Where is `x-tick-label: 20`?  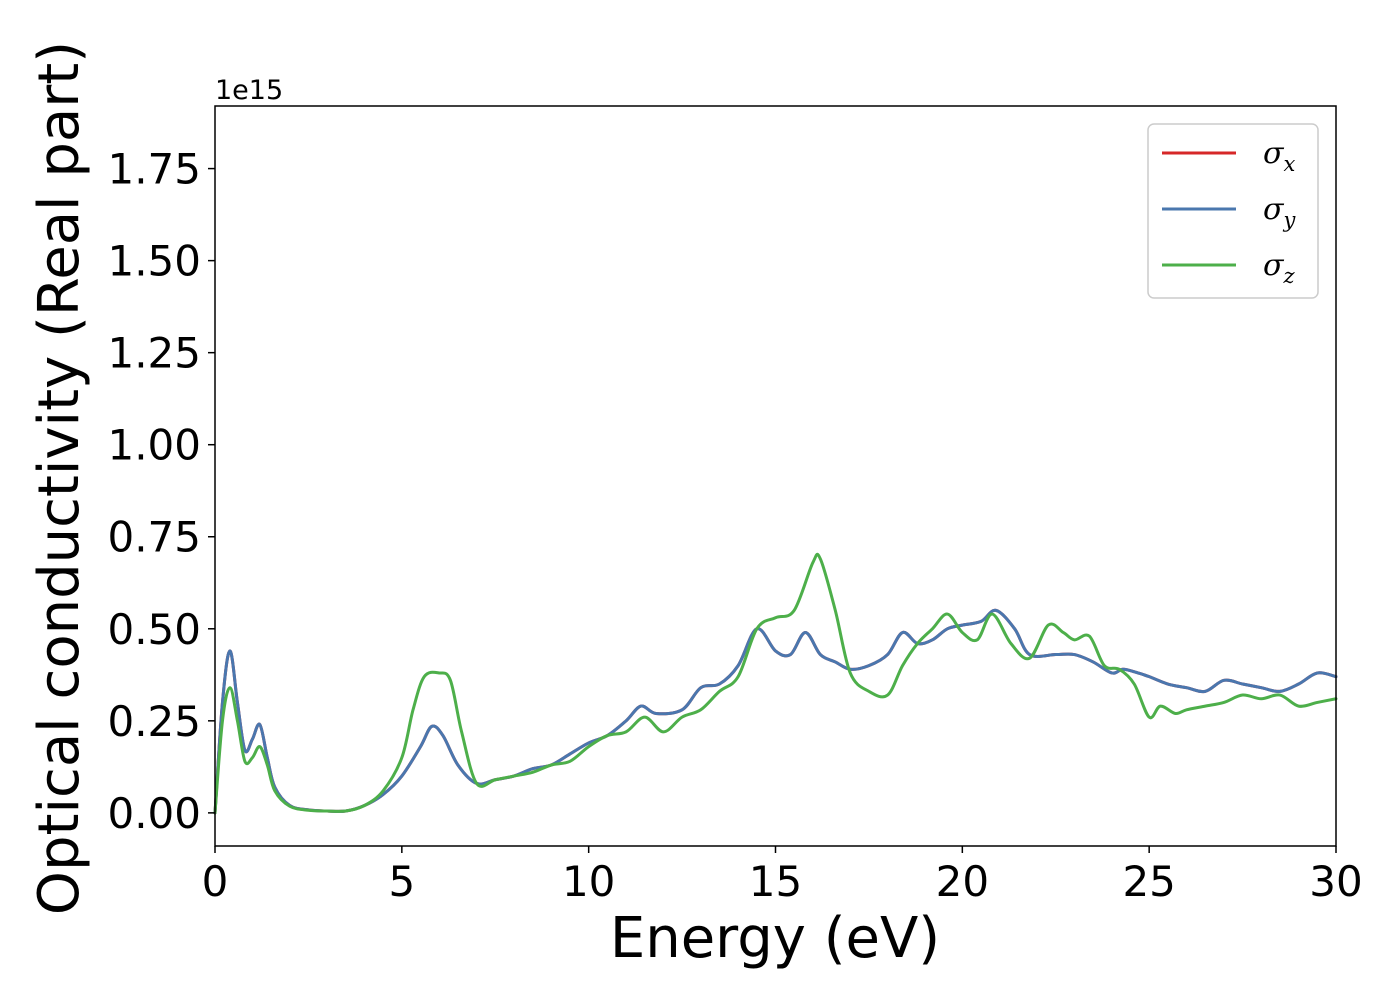 x-tick-label: 20 is located at coordinates (962, 881).